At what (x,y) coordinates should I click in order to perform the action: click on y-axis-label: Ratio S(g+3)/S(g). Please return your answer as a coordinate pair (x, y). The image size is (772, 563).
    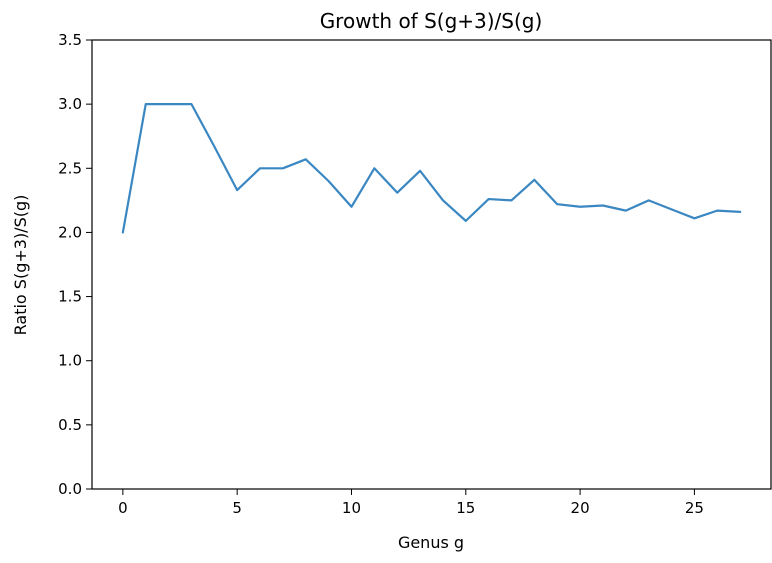
    Looking at the image, I should click on (20, 265).